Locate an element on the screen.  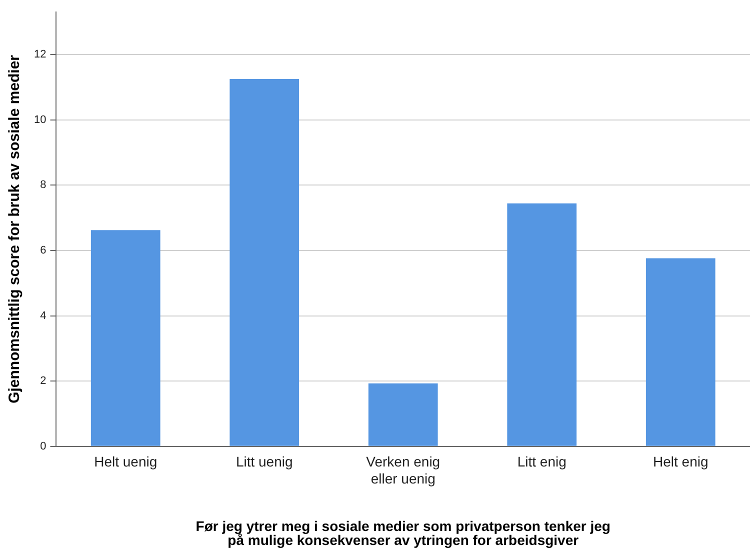
x-tick-label: Litt uenig is located at coordinates (264, 462).